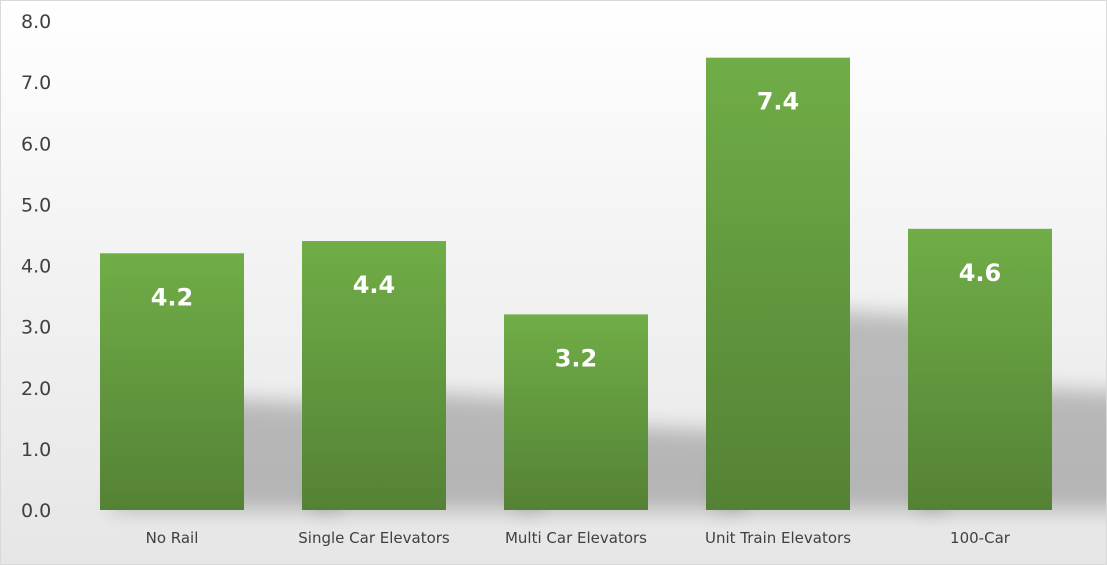 The width and height of the screenshot is (1107, 565). I want to click on data-label: 4.4, so click(374, 285).